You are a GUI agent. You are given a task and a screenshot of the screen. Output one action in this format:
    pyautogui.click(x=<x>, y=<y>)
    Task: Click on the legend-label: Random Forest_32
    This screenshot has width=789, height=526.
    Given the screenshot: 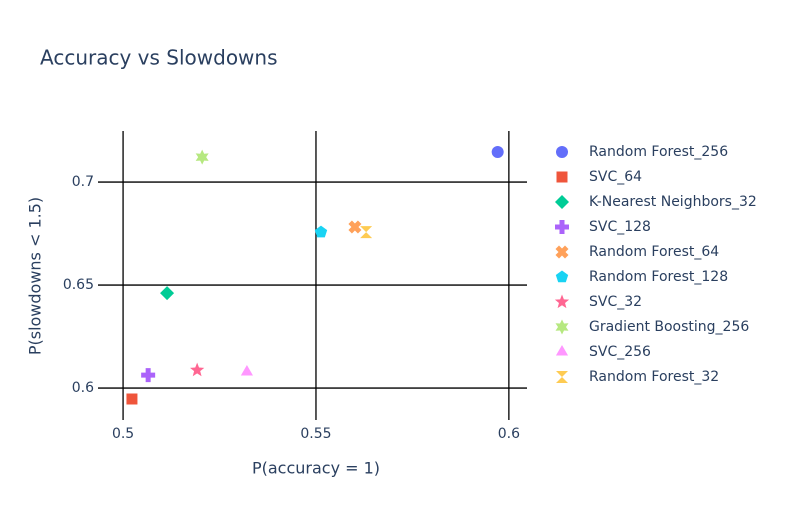 What is the action you would take?
    pyautogui.click(x=654, y=377)
    